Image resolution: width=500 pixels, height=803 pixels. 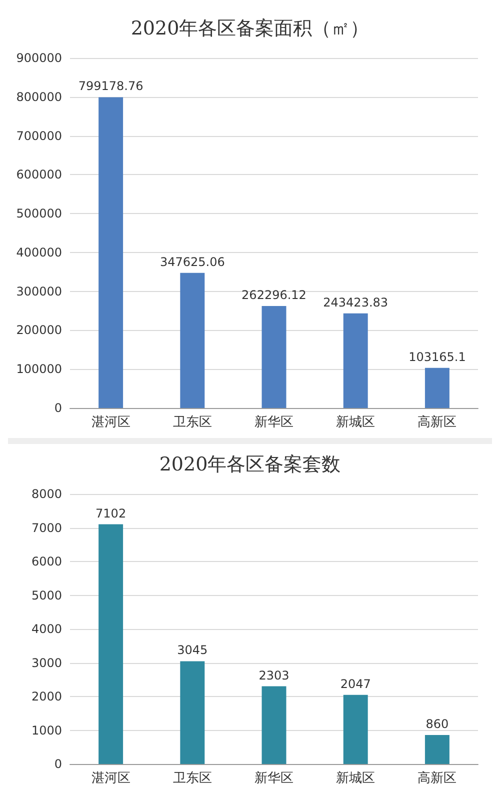 What do you see at coordinates (274, 675) in the screenshot?
I see `data-label: 2303` at bounding box center [274, 675].